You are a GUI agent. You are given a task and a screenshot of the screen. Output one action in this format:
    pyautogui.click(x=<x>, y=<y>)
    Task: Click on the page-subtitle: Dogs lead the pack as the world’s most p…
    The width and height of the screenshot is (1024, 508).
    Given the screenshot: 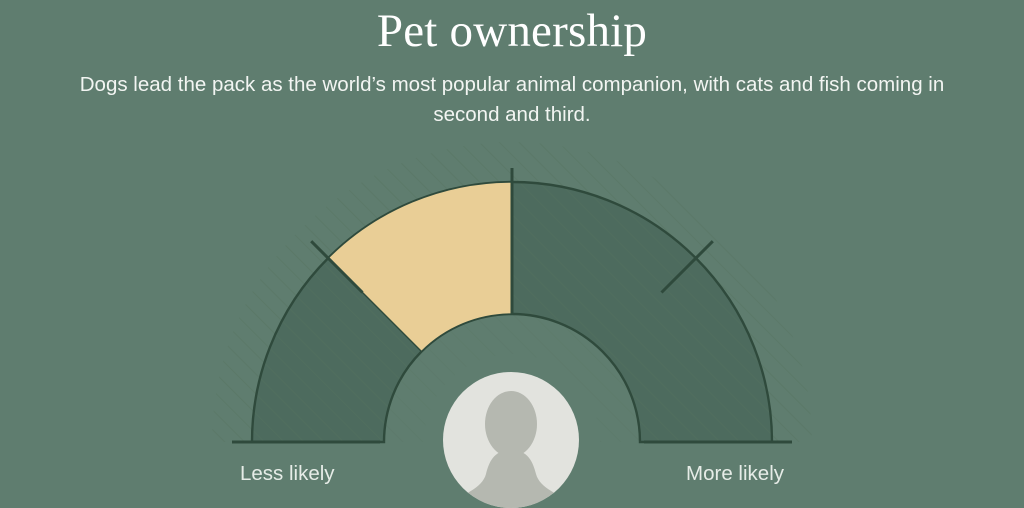 What is the action you would take?
    pyautogui.click(x=512, y=99)
    